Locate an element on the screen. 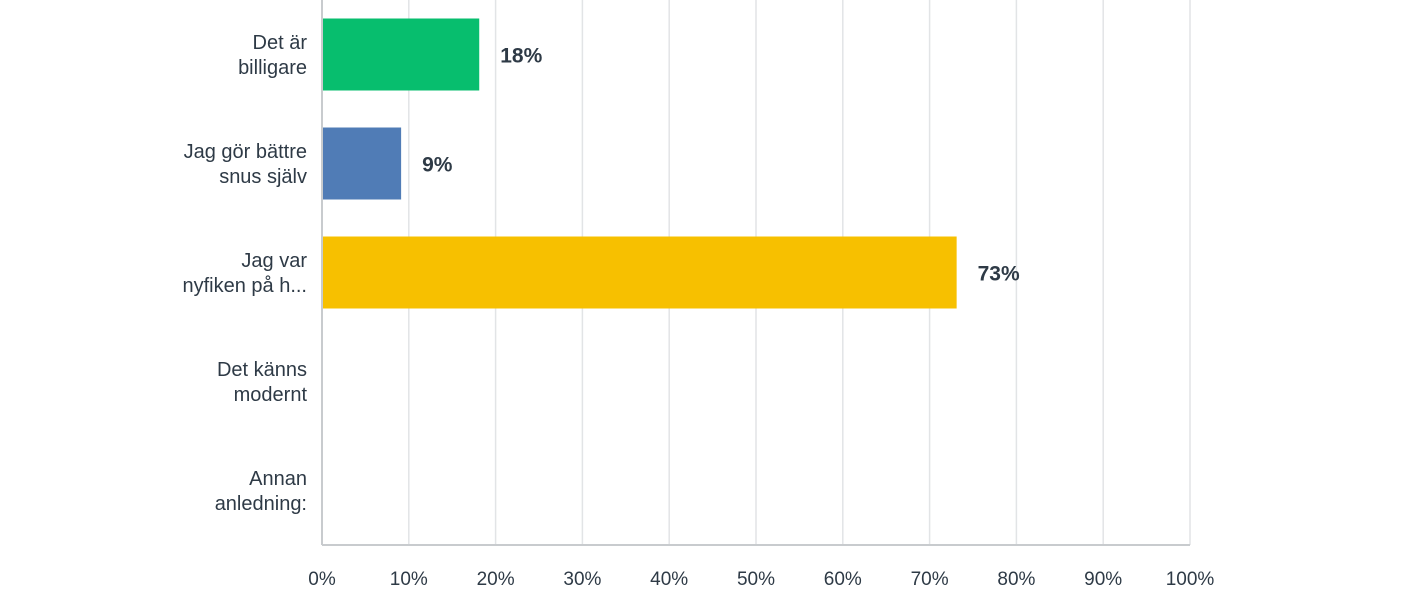 This screenshot has width=1420, height=600. x-tick-label: 40% is located at coordinates (669, 579).